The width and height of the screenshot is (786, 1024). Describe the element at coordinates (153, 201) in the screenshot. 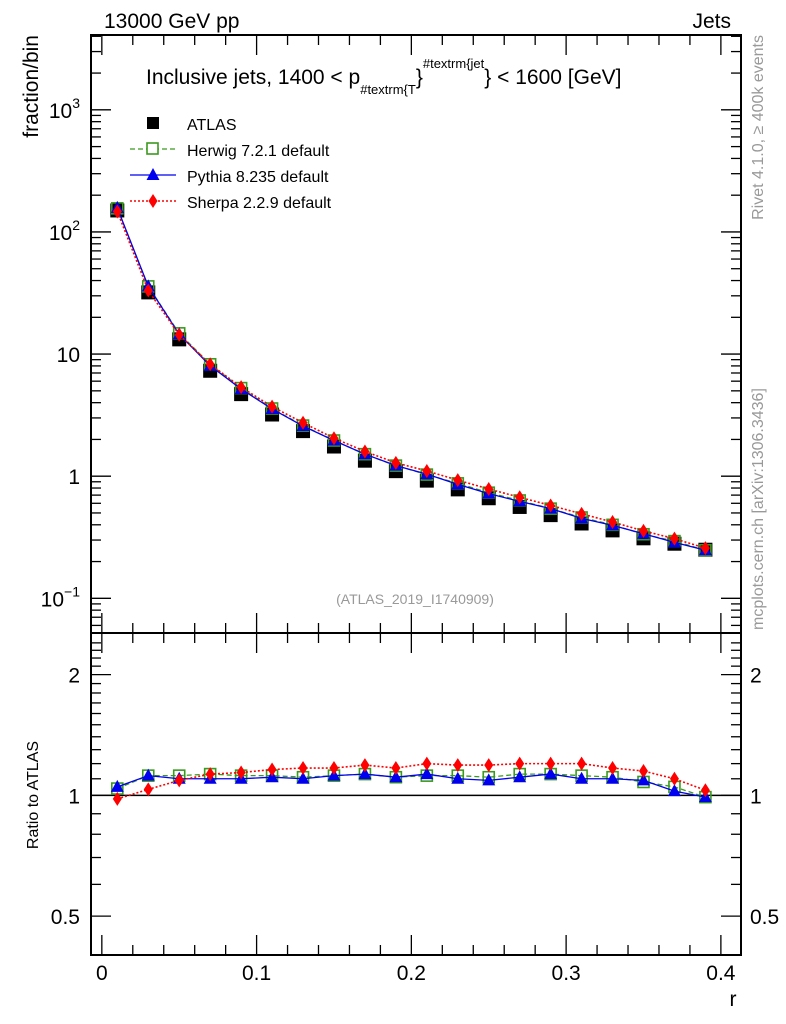

I see `legend-marker-sherpa` at that location.